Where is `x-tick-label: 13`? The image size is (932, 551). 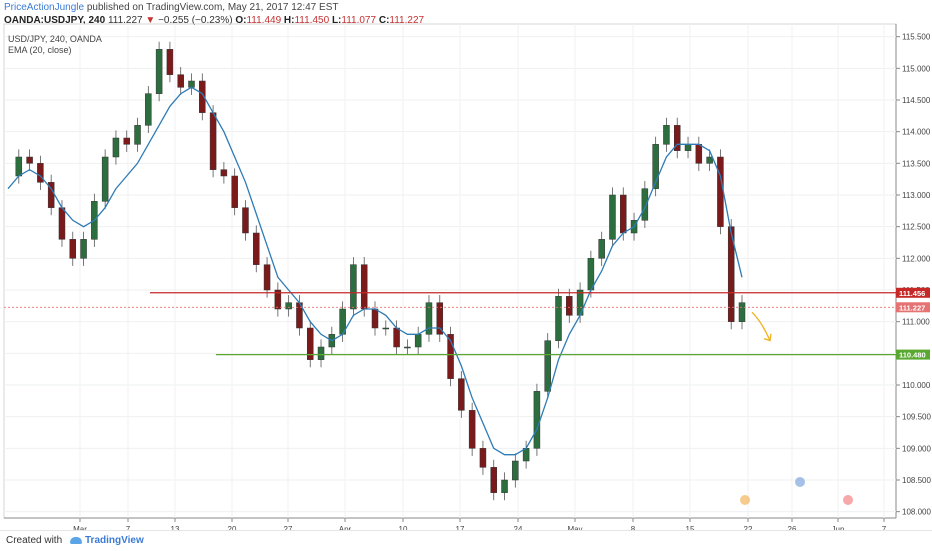
x-tick-label: 13 is located at coordinates (175, 527).